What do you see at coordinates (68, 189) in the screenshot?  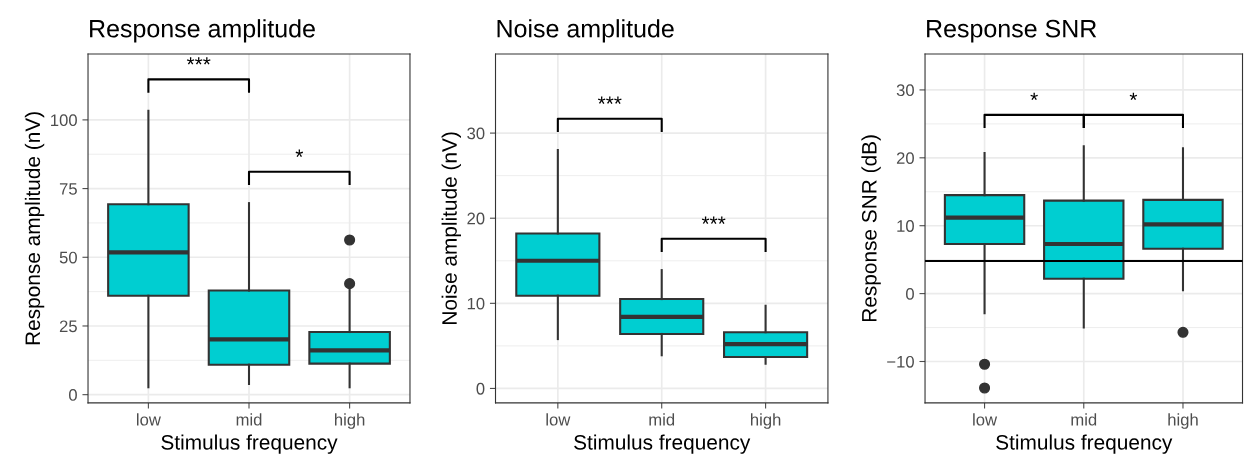 I see `y-tick-label: 75` at bounding box center [68, 189].